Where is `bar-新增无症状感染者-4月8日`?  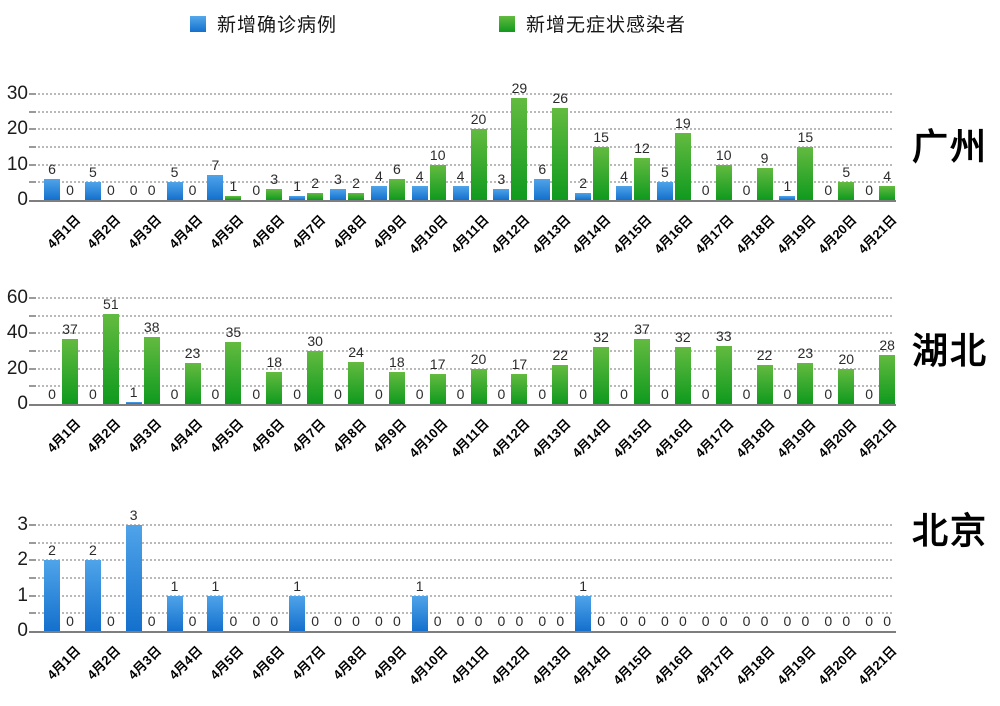
bar-新增无症状感染者-4月8日 is located at coordinates (356, 196).